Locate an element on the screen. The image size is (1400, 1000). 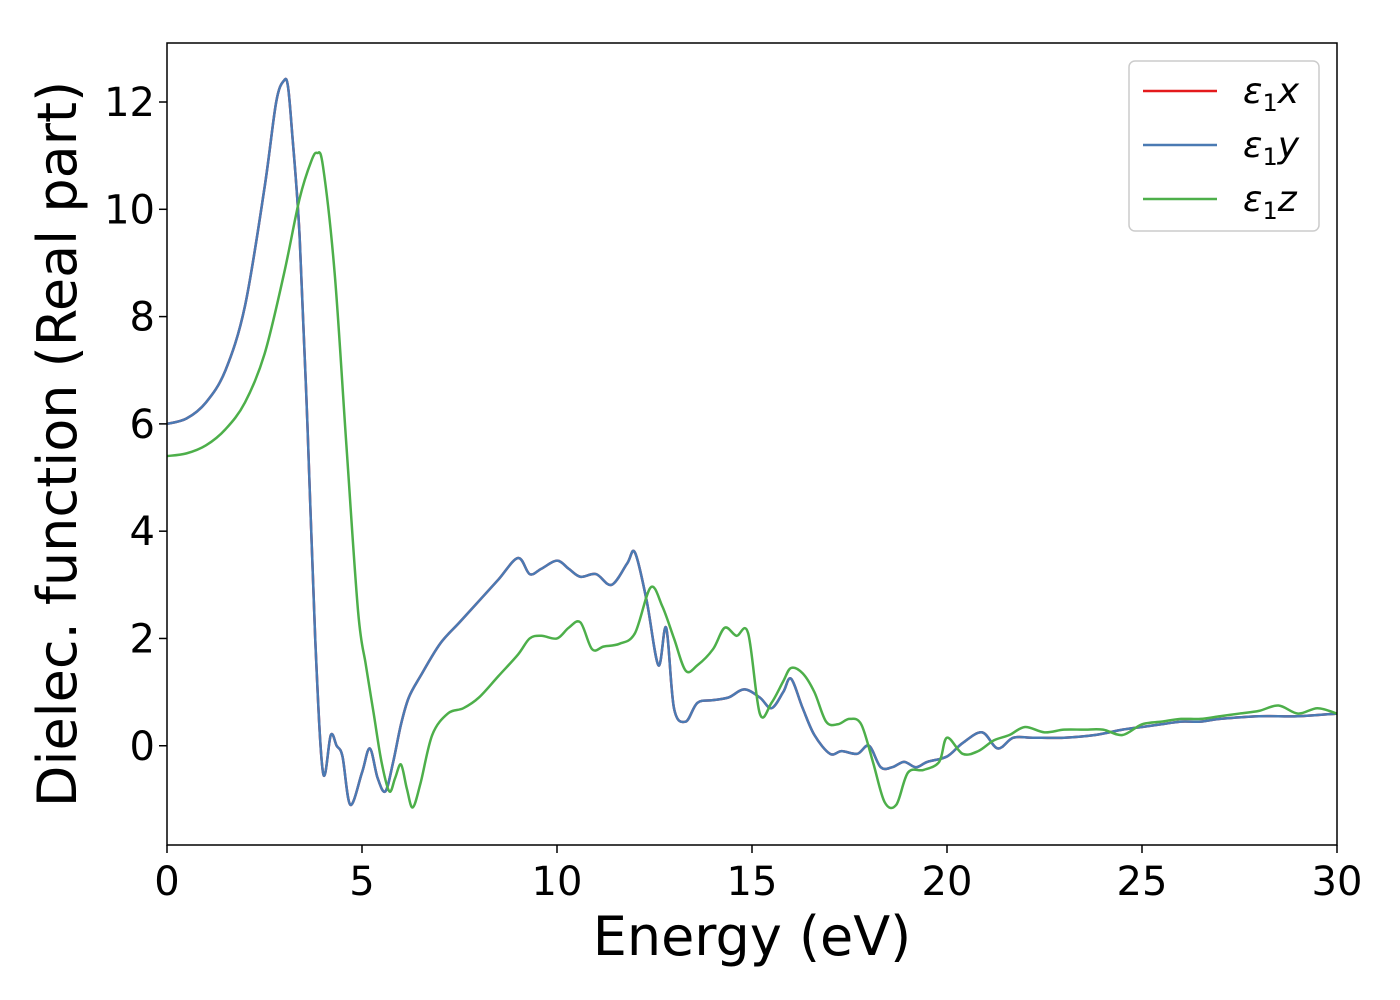
legend-label-y: ε1y is located at coordinates (1271, 148).